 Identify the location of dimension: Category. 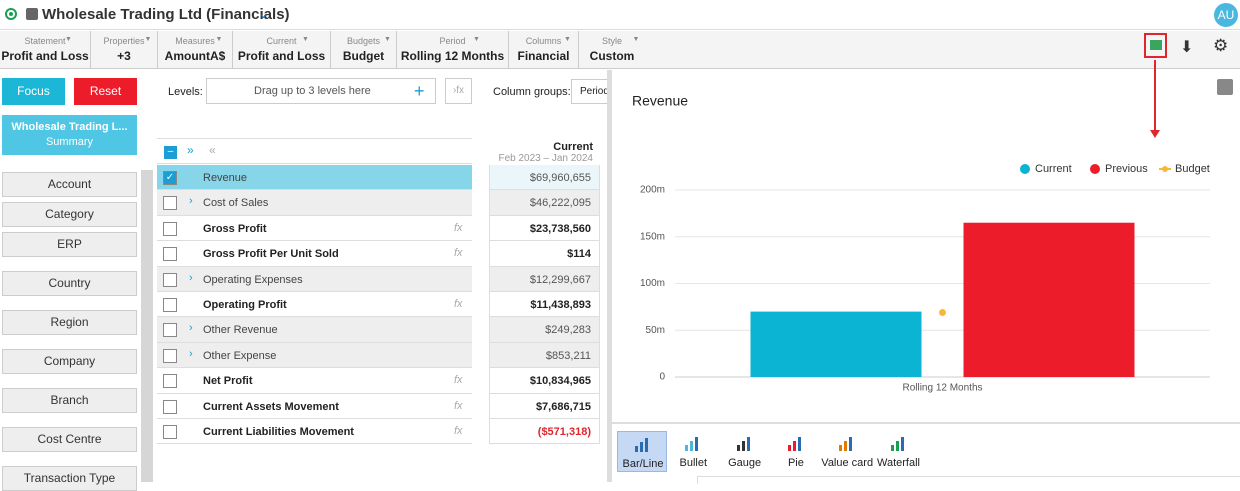
(69, 214).